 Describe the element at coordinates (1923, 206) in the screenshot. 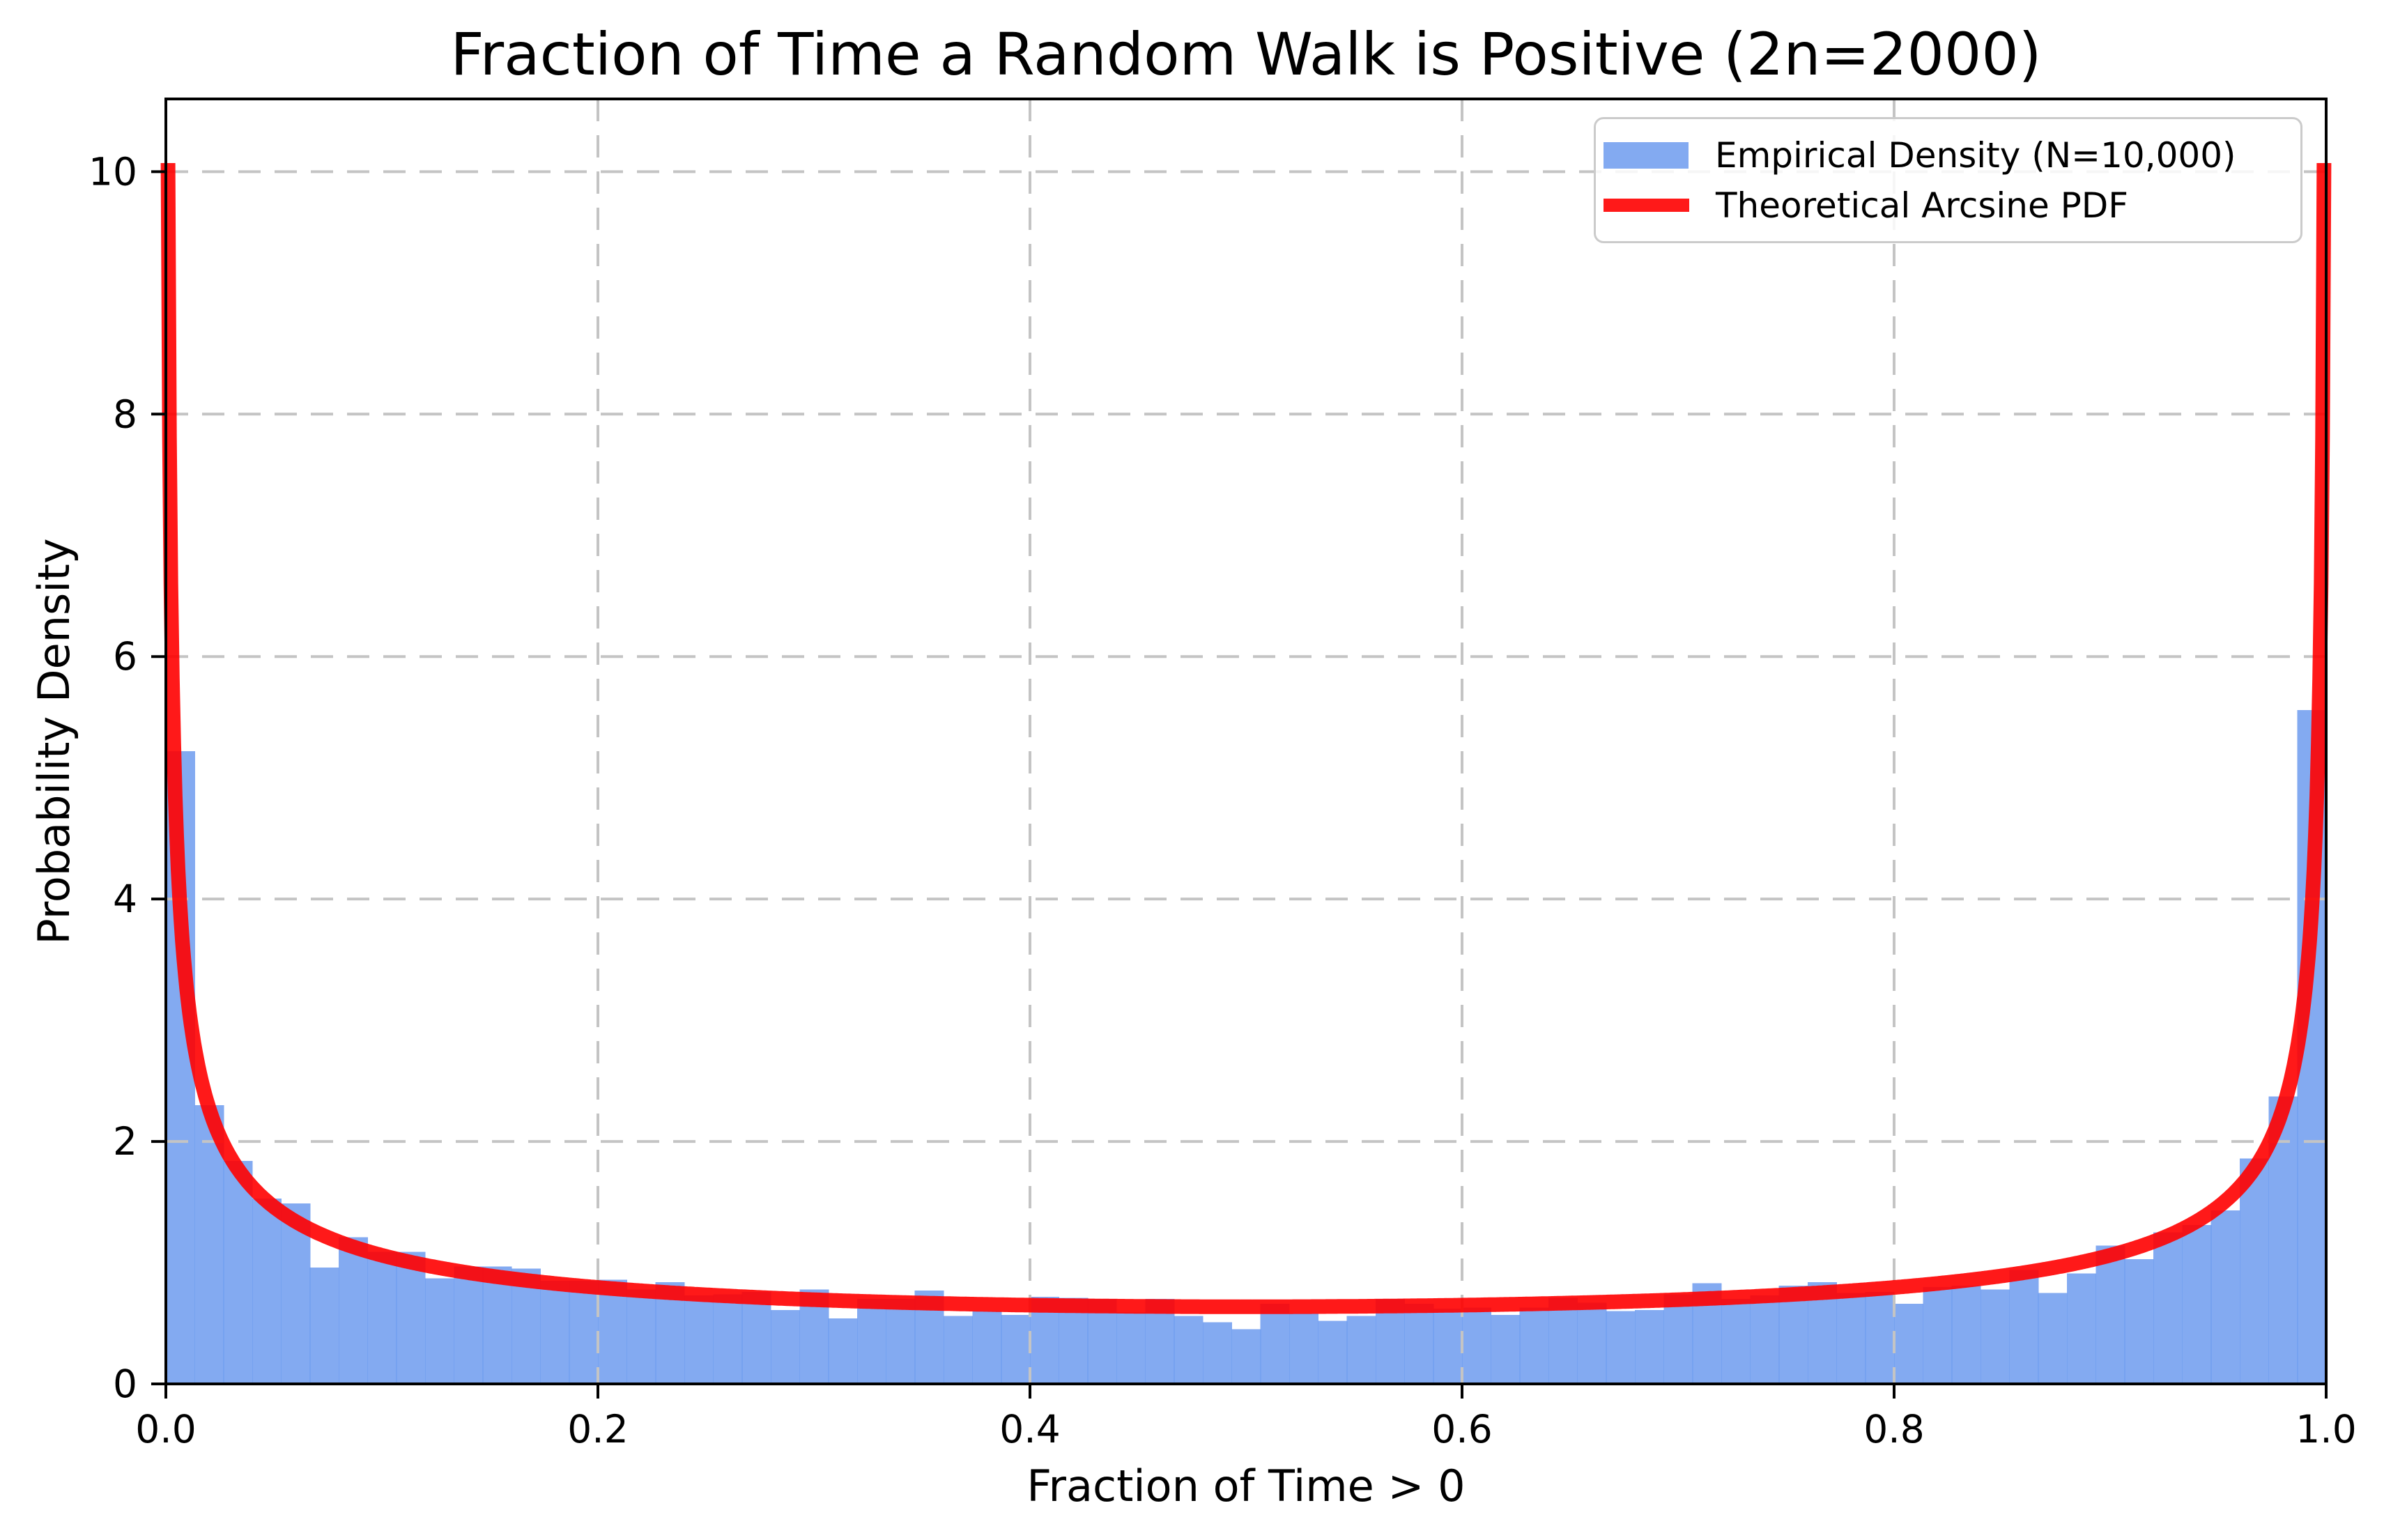

I see `legend-label-theoretical: Theoretical Arcsine PDF` at that location.